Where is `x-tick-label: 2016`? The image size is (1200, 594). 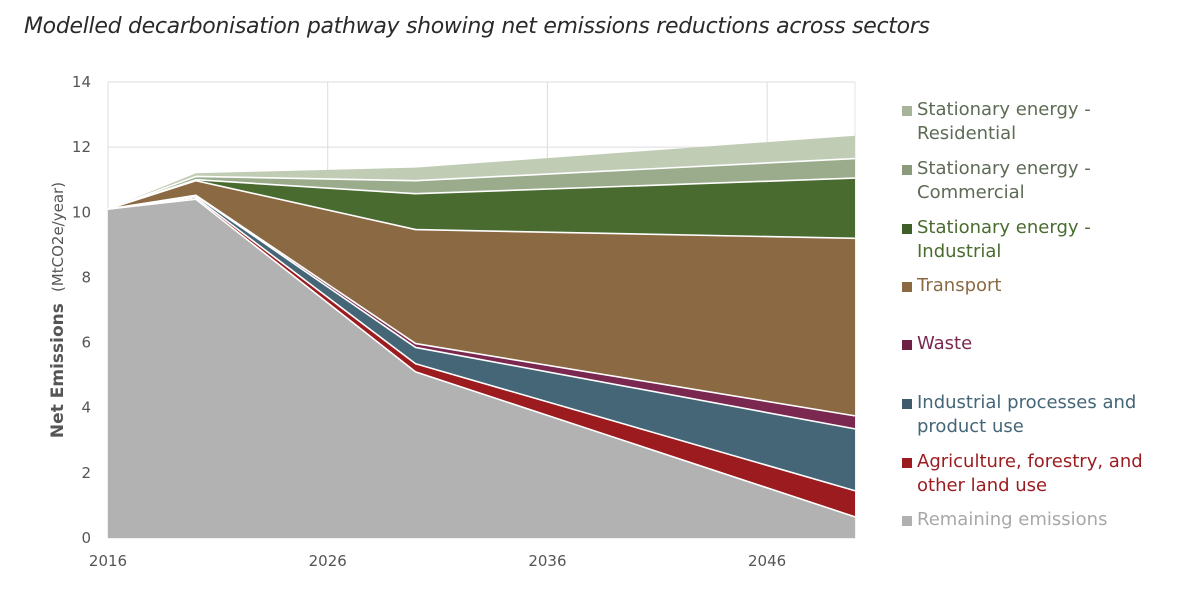
x-tick-label: 2016 is located at coordinates (108, 561).